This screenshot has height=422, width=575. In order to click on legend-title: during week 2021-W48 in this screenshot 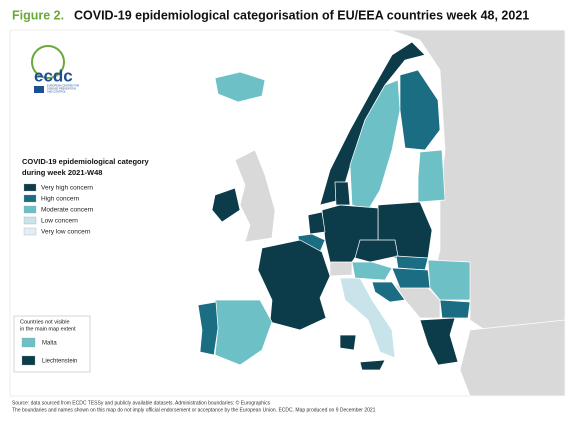, I will do `click(62, 172)`.